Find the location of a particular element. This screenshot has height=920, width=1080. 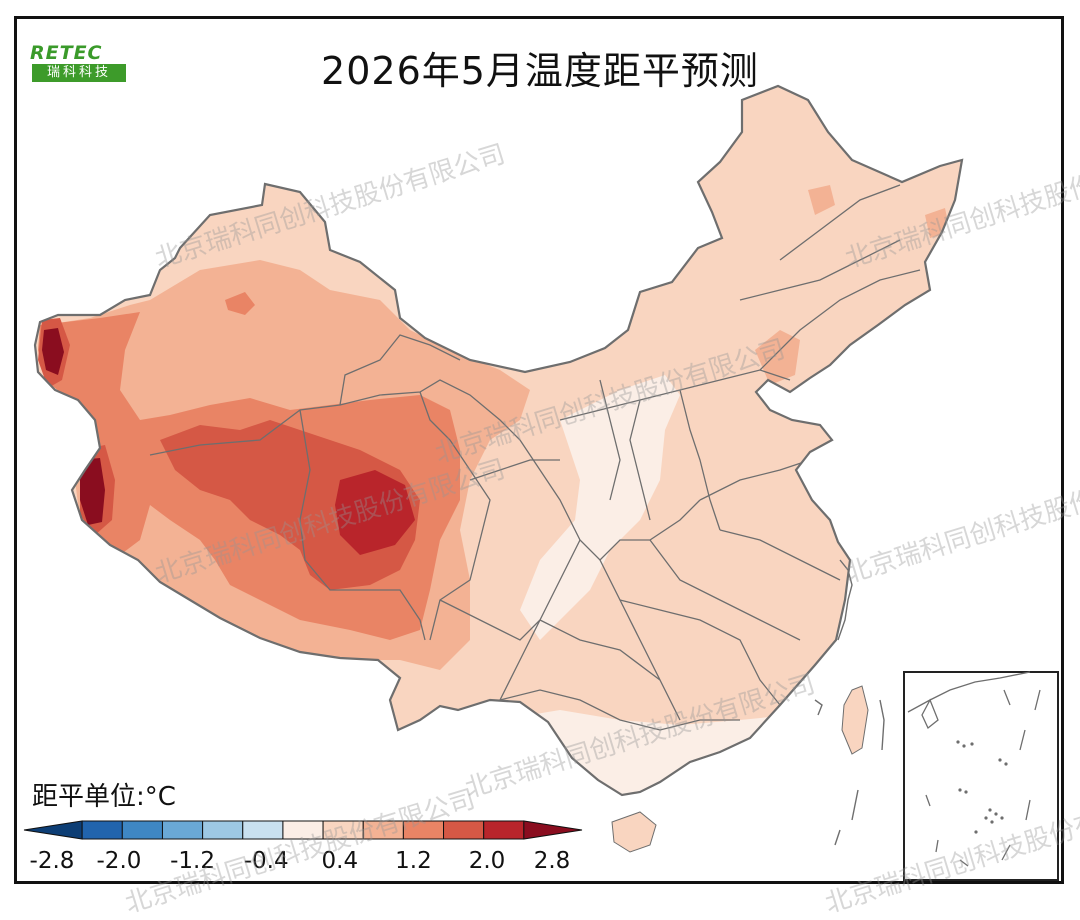

south-china-sea-inset is located at coordinates (981, 776).